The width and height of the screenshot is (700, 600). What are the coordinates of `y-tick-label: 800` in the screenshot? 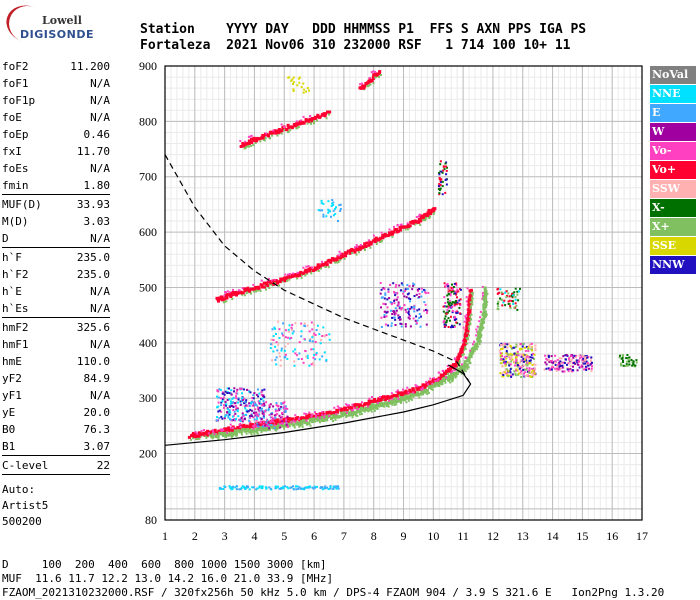 It's located at (148, 121).